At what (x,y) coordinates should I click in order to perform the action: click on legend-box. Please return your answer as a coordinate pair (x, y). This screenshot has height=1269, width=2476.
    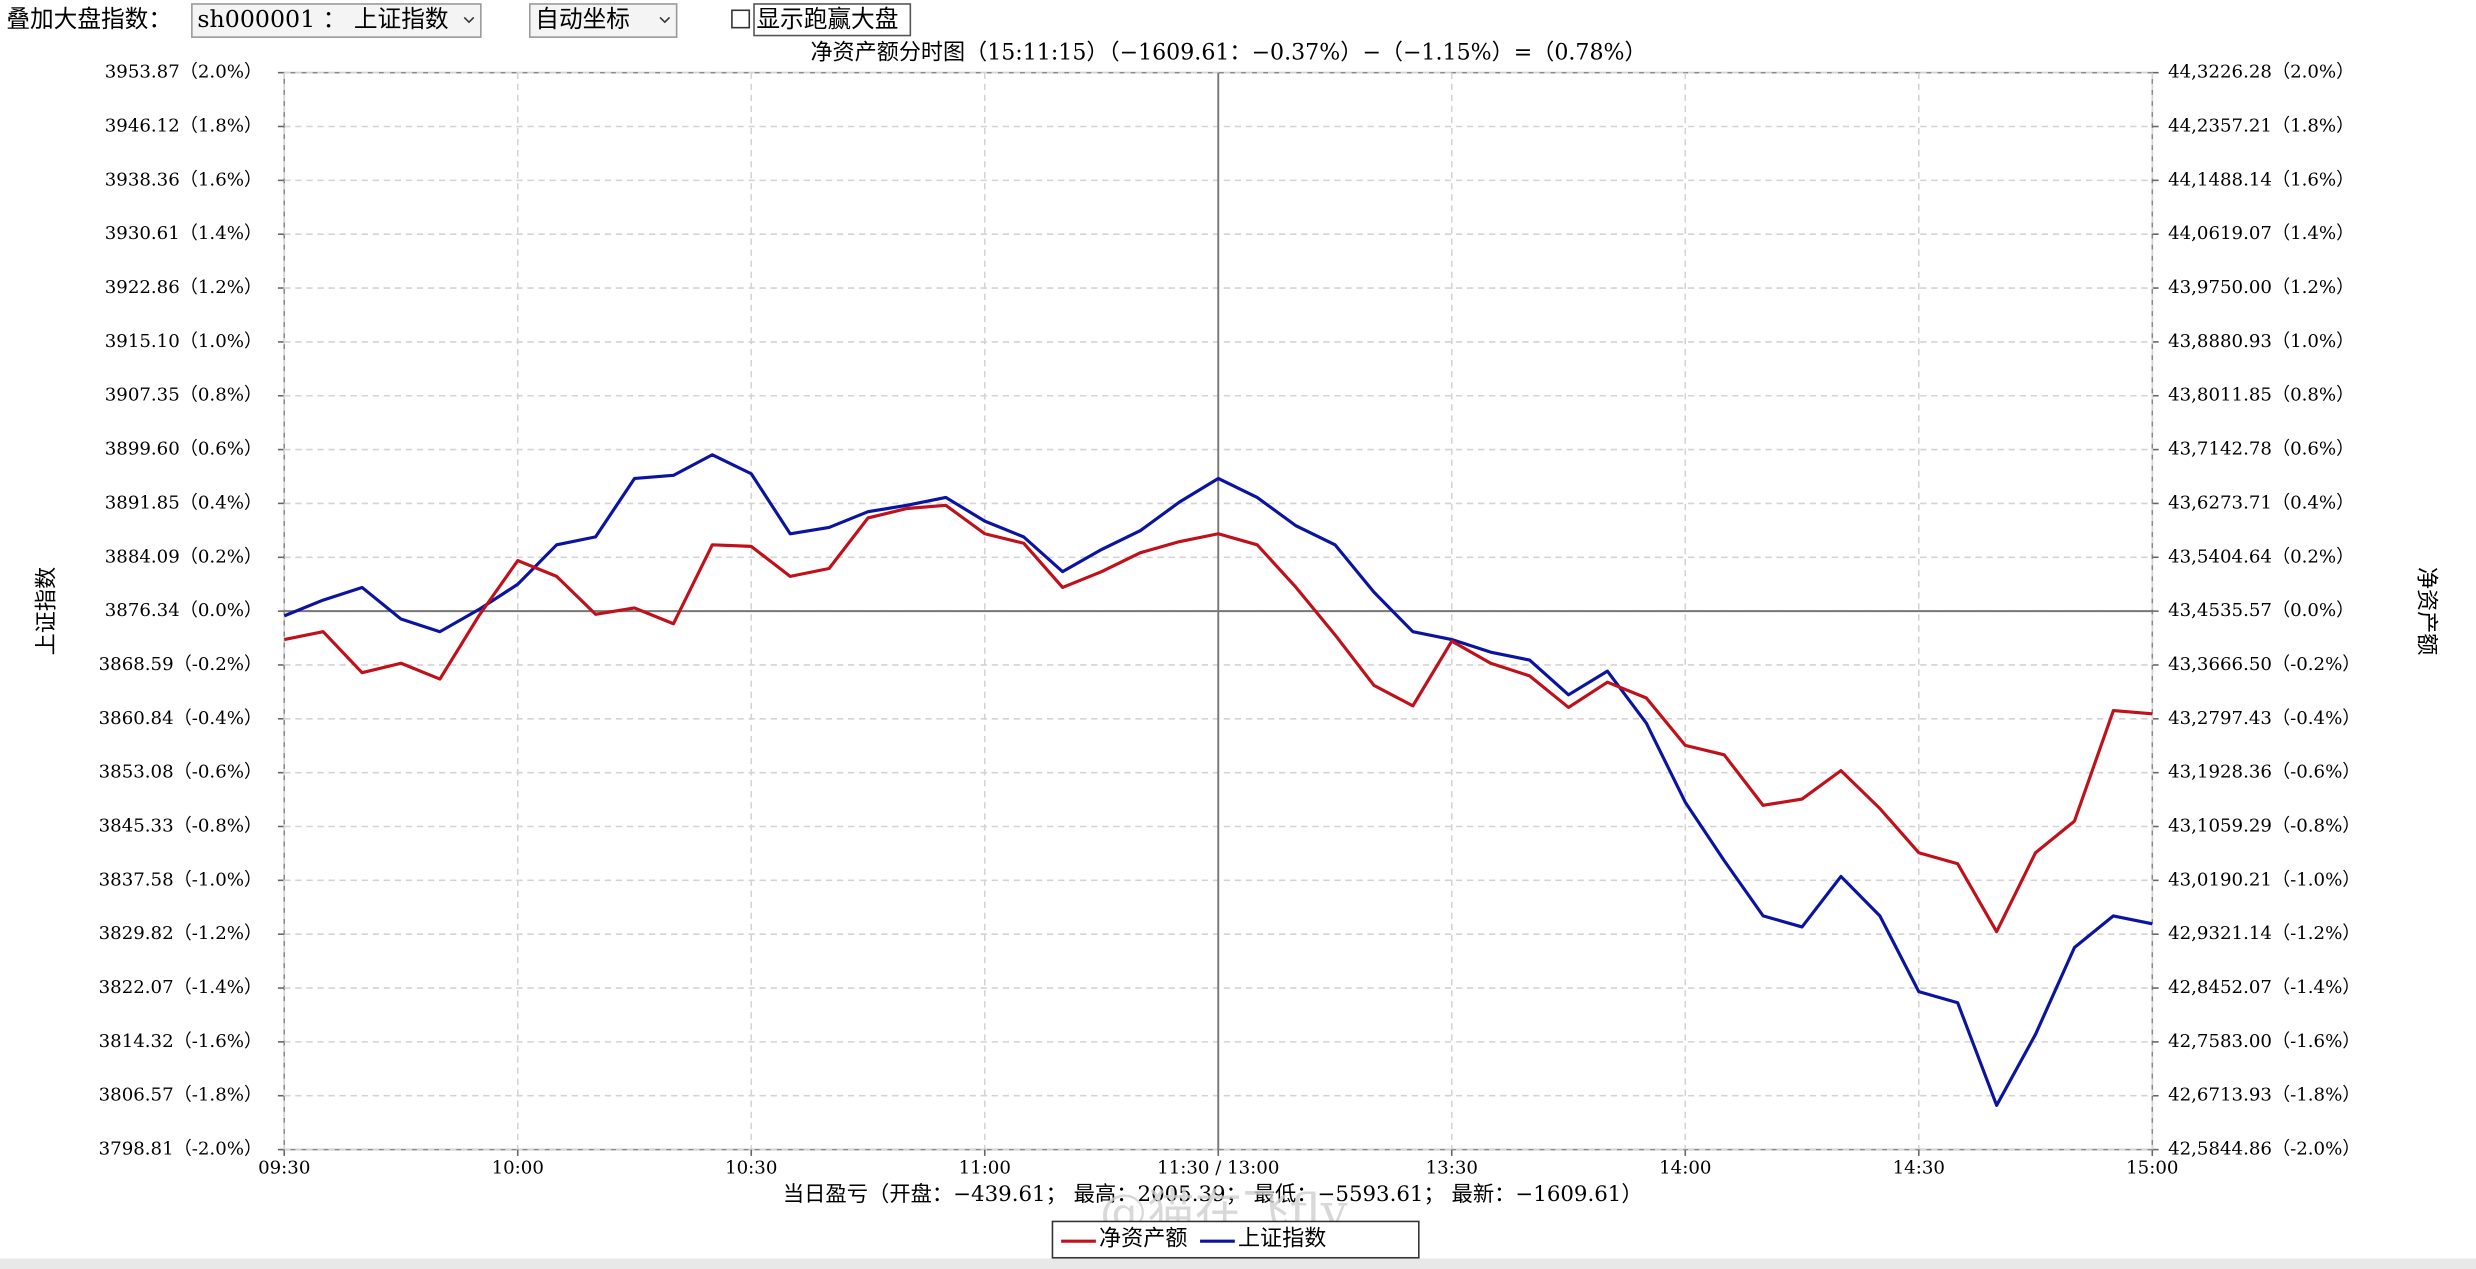
    Looking at the image, I should click on (1235, 1239).